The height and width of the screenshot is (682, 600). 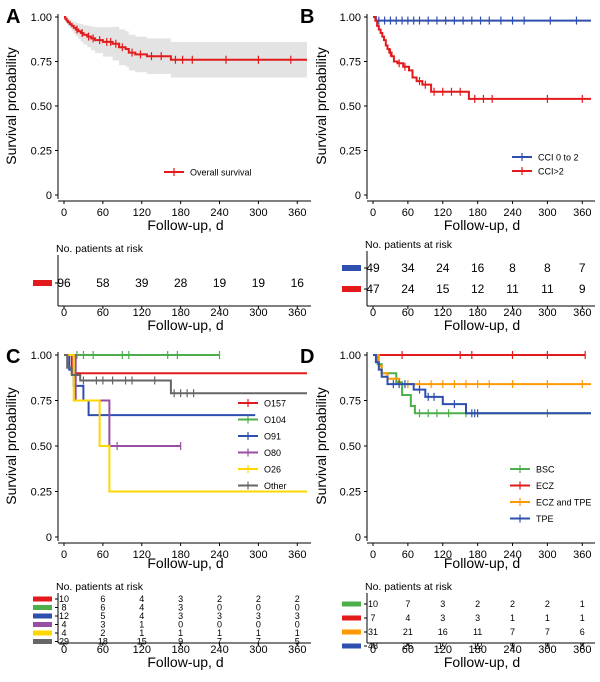 What do you see at coordinates (180, 313) in the screenshot?
I see `risk-x-tick-label: 180` at bounding box center [180, 313].